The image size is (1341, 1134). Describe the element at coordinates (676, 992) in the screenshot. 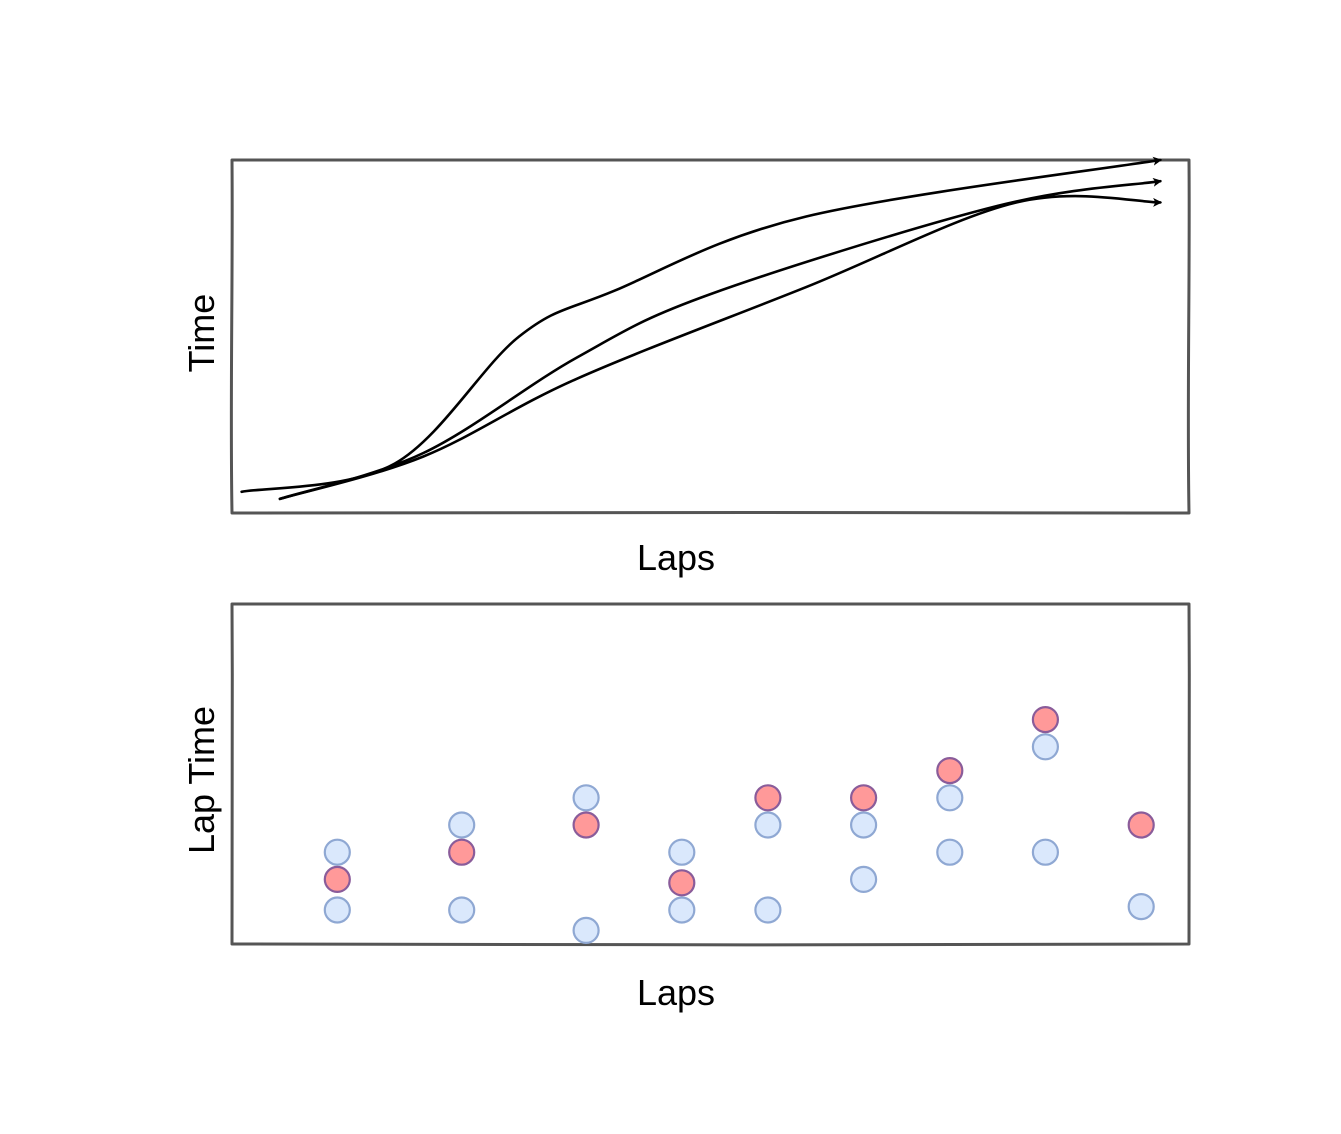

I see `lap-time-x-axis-label: Laps` at that location.